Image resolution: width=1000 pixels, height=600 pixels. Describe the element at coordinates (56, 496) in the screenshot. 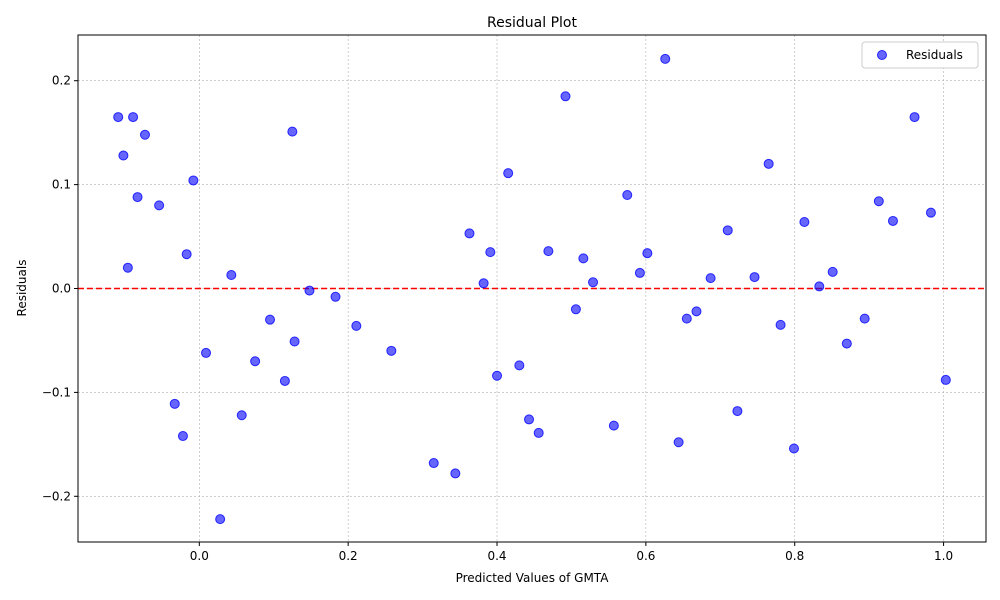

I see `y-tick-label: −0.2` at that location.